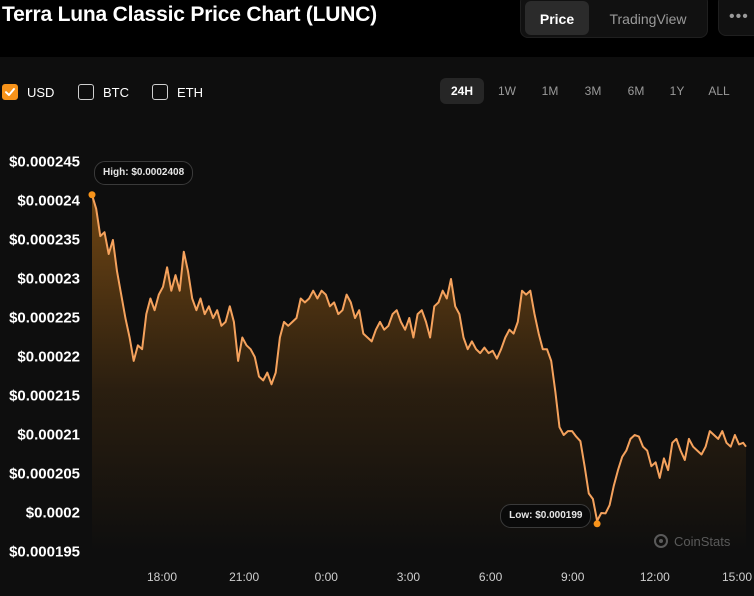 This screenshot has height=596, width=754. Describe the element at coordinates (44, 240) in the screenshot. I see `y-tick-label: $0.000235` at that location.